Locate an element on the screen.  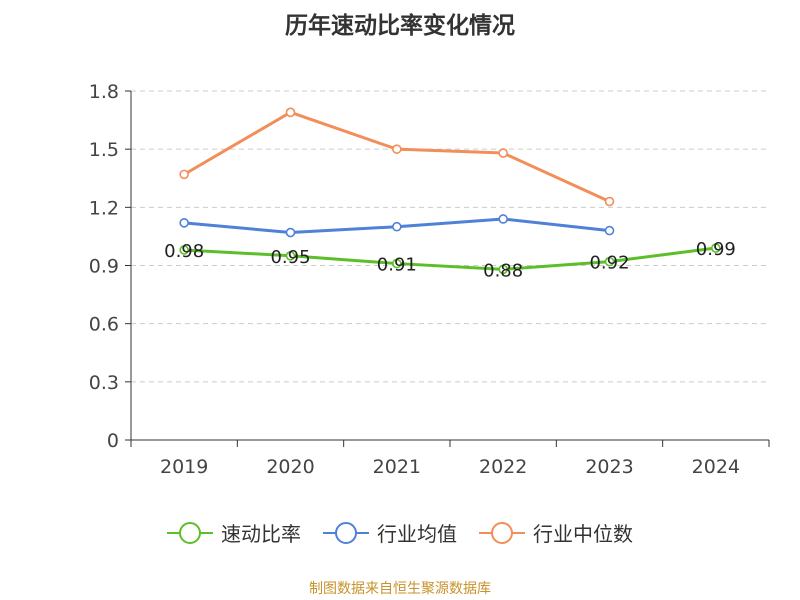
legend-item: 行业均值 is located at coordinates (390, 532).